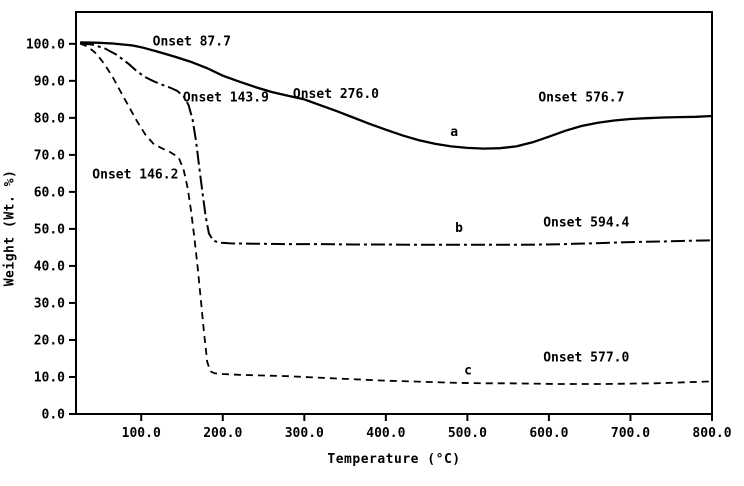 This screenshot has height=486, width=744. I want to click on y-tick-label: 60.0, so click(49, 192).